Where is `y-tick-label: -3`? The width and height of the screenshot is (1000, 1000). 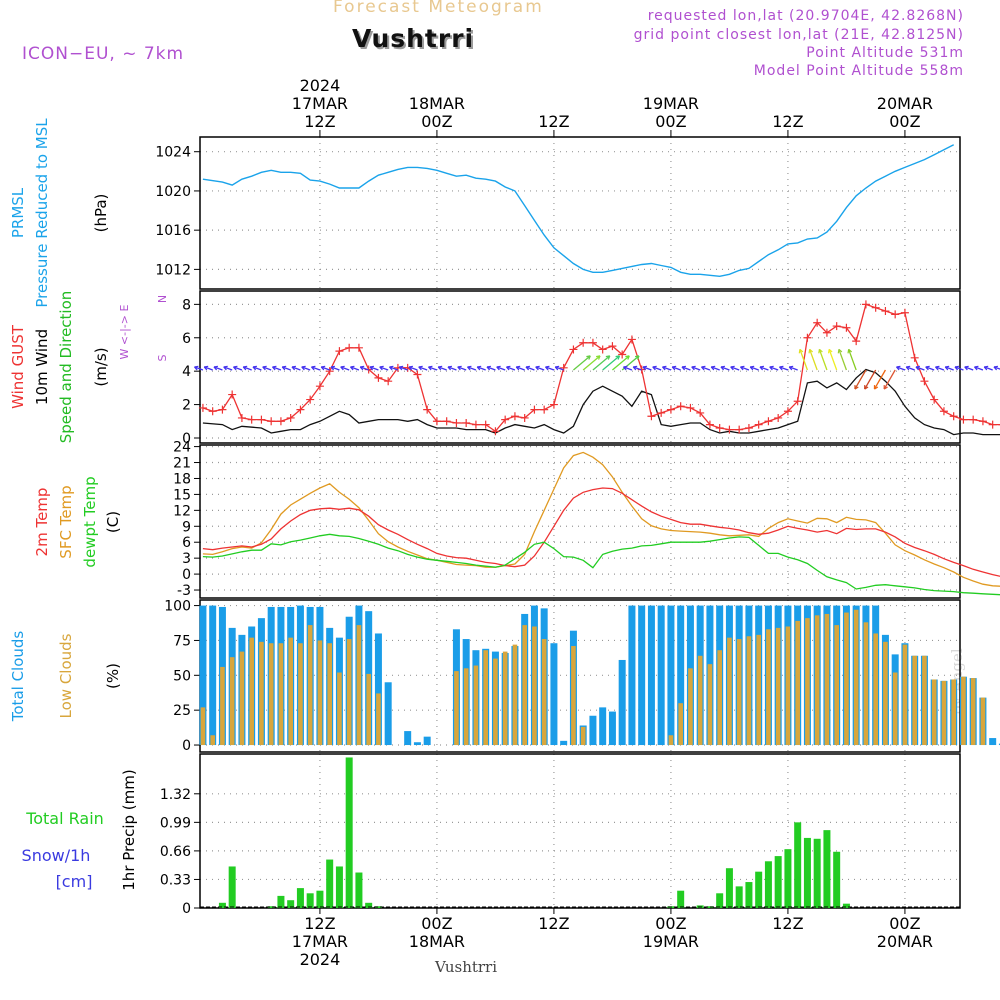 y-tick-label: -3 is located at coordinates (184, 591).